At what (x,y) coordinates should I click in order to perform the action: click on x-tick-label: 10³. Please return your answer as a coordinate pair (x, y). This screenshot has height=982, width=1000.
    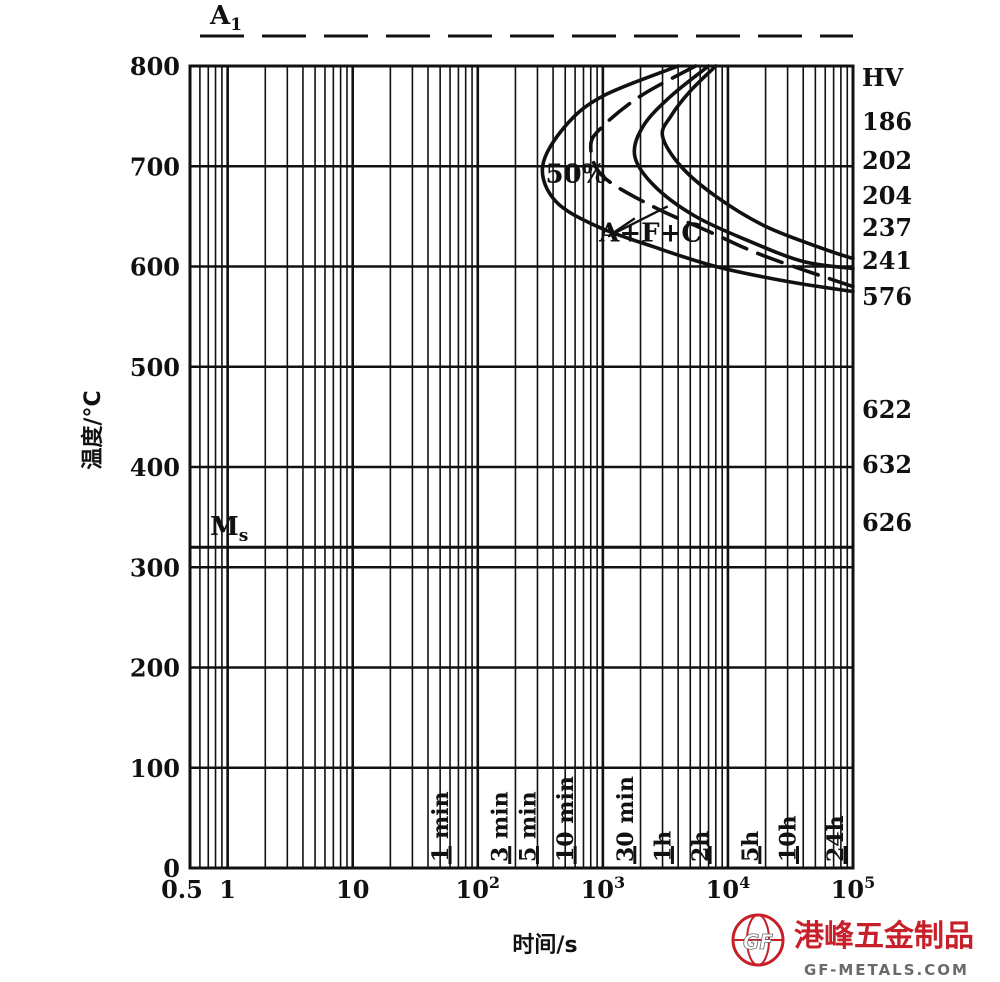
    Looking at the image, I should click on (603, 888).